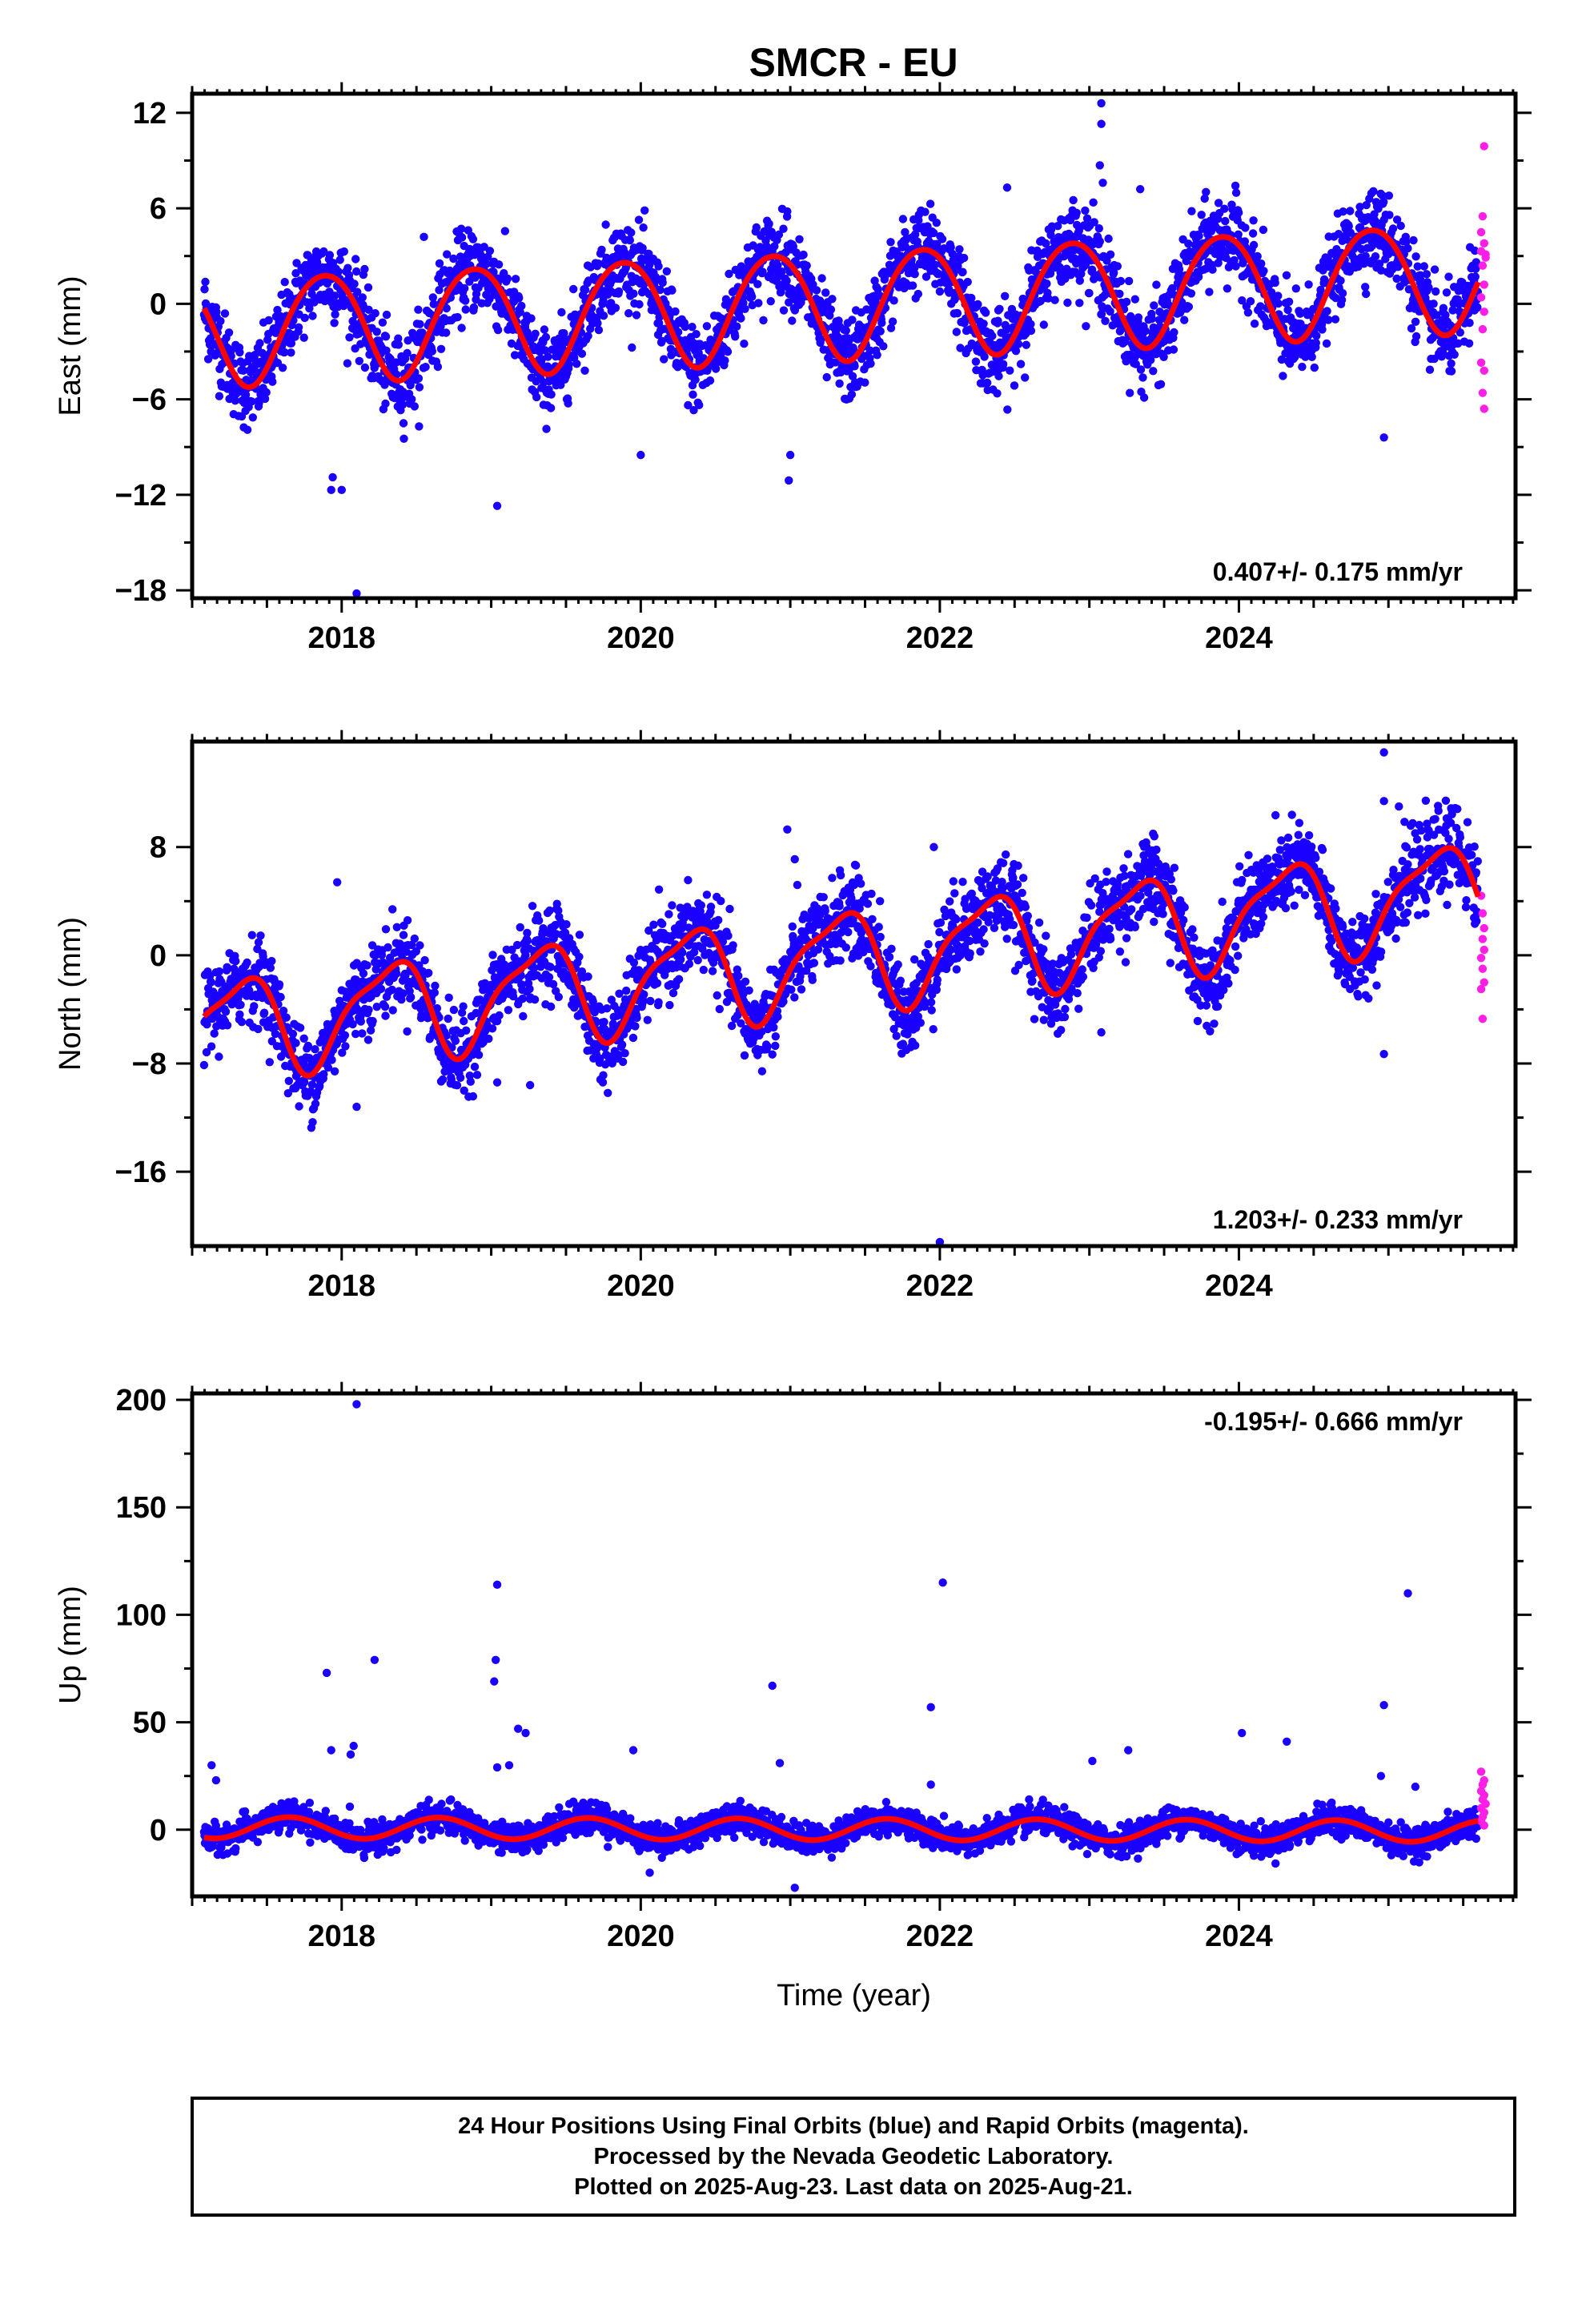 The image size is (1582, 2324). Describe the element at coordinates (141, 496) in the screenshot. I see `east-y-tick-label: −12` at that location.